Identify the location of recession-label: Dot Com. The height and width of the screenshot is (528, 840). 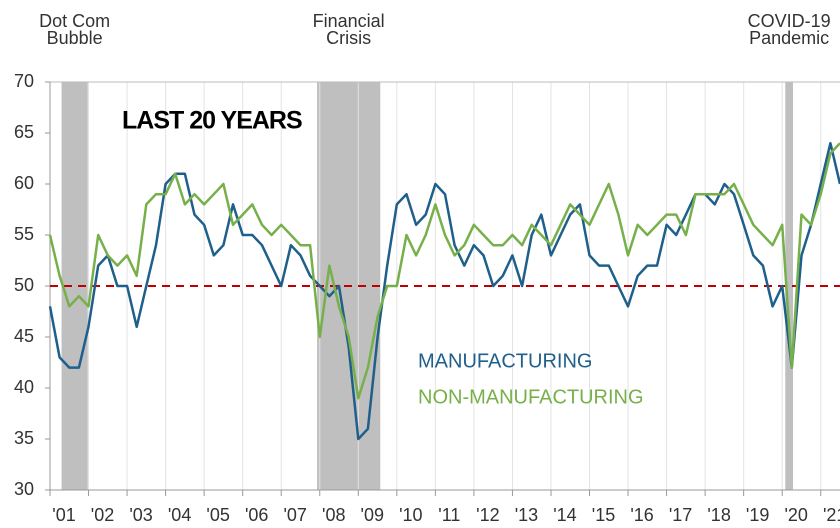
(74, 21).